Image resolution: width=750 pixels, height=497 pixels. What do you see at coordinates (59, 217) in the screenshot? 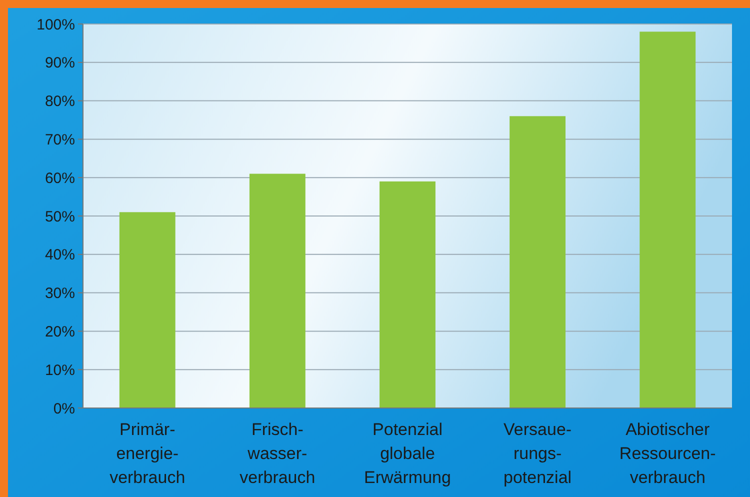
I see `y-tick-label: 50%` at bounding box center [59, 217].